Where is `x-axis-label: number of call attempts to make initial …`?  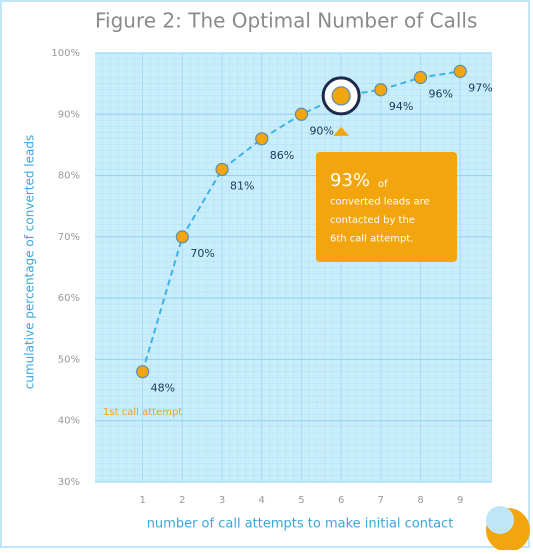 x-axis-label: number of call attempts to make initial … is located at coordinates (300, 524).